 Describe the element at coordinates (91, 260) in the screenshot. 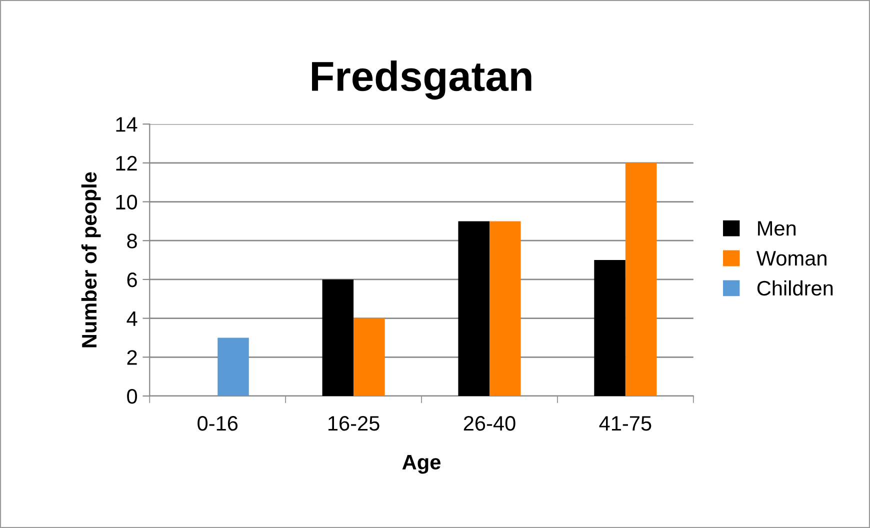

I see `y-axis-title: Number of people` at that location.